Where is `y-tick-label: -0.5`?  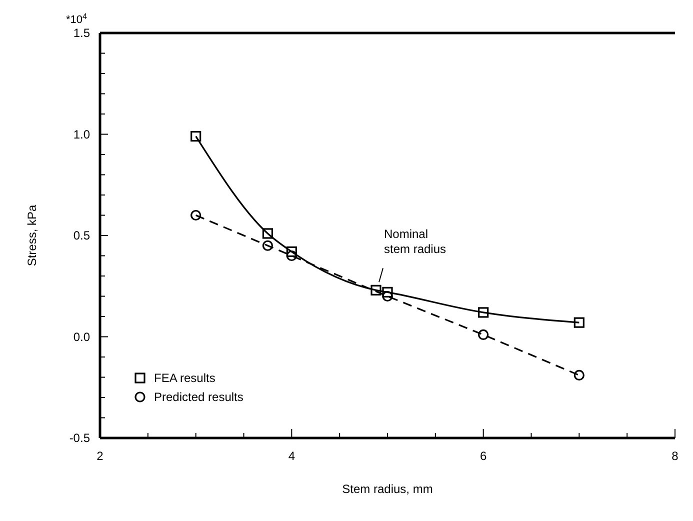 y-tick-label: -0.5 is located at coordinates (79, 438).